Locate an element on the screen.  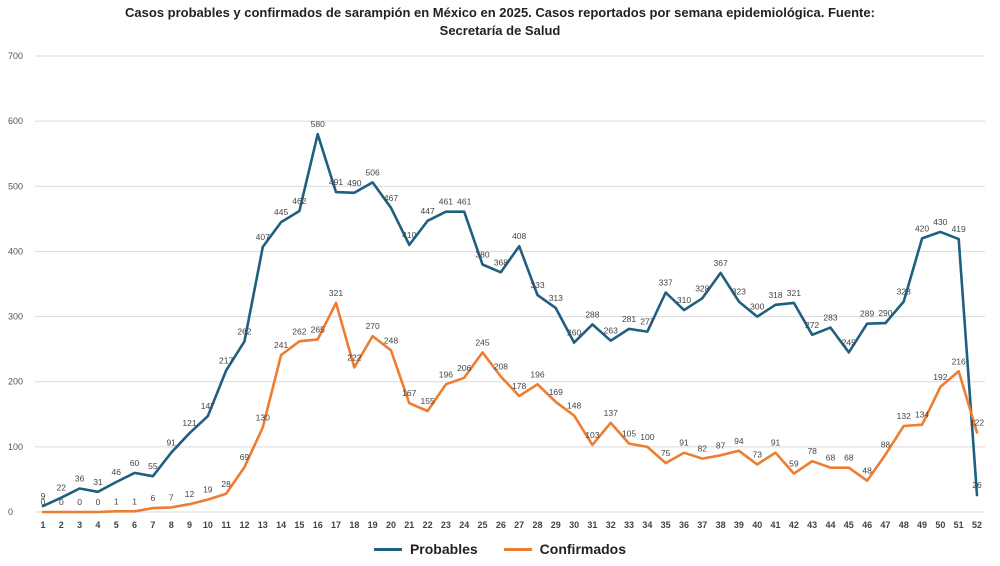
data-label-confirmados-47: 88 is located at coordinates (886, 445).